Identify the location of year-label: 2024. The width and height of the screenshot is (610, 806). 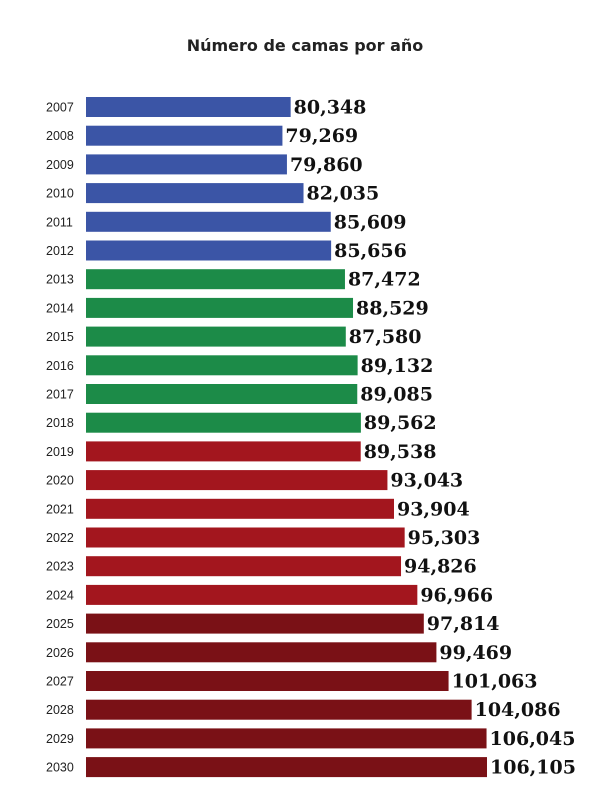
(60, 595).